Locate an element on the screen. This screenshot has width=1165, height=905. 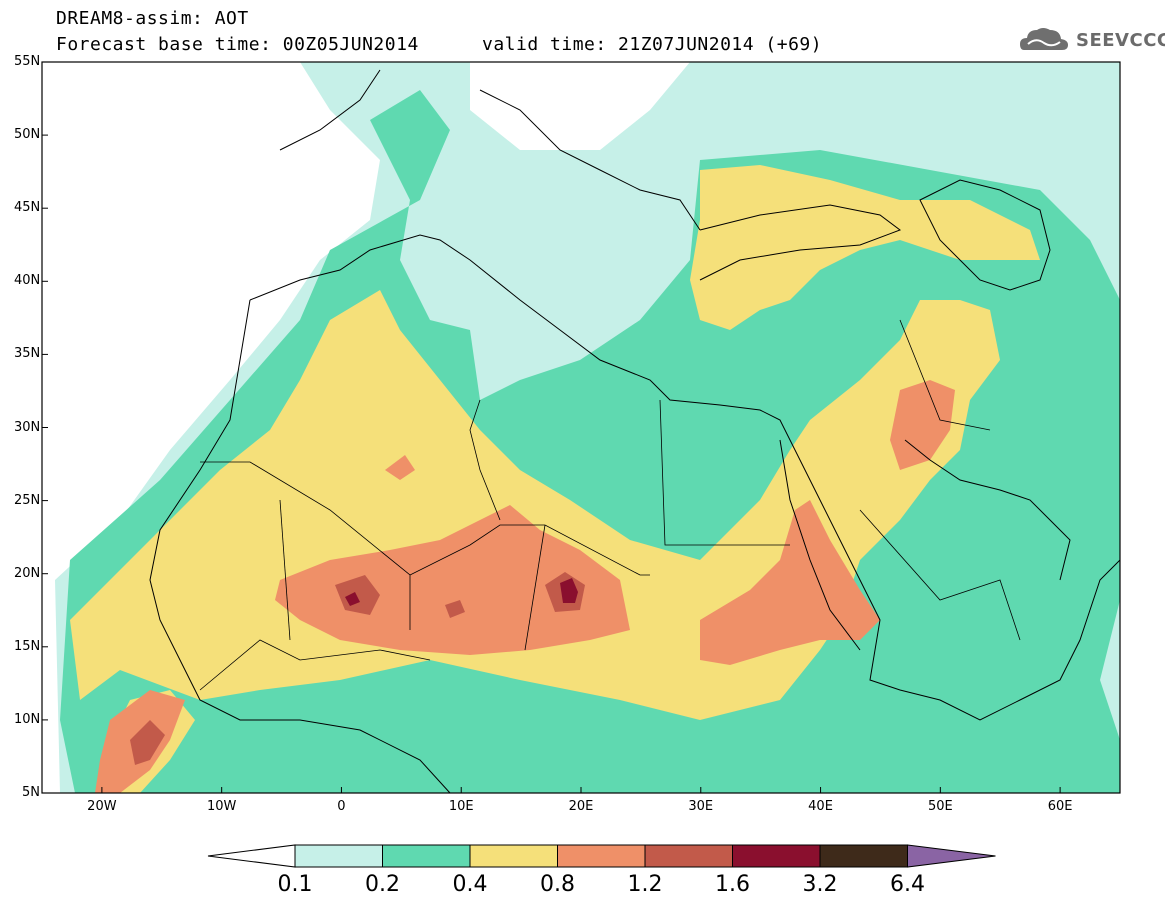
colorbar-label: 0.8 is located at coordinates (557, 884).